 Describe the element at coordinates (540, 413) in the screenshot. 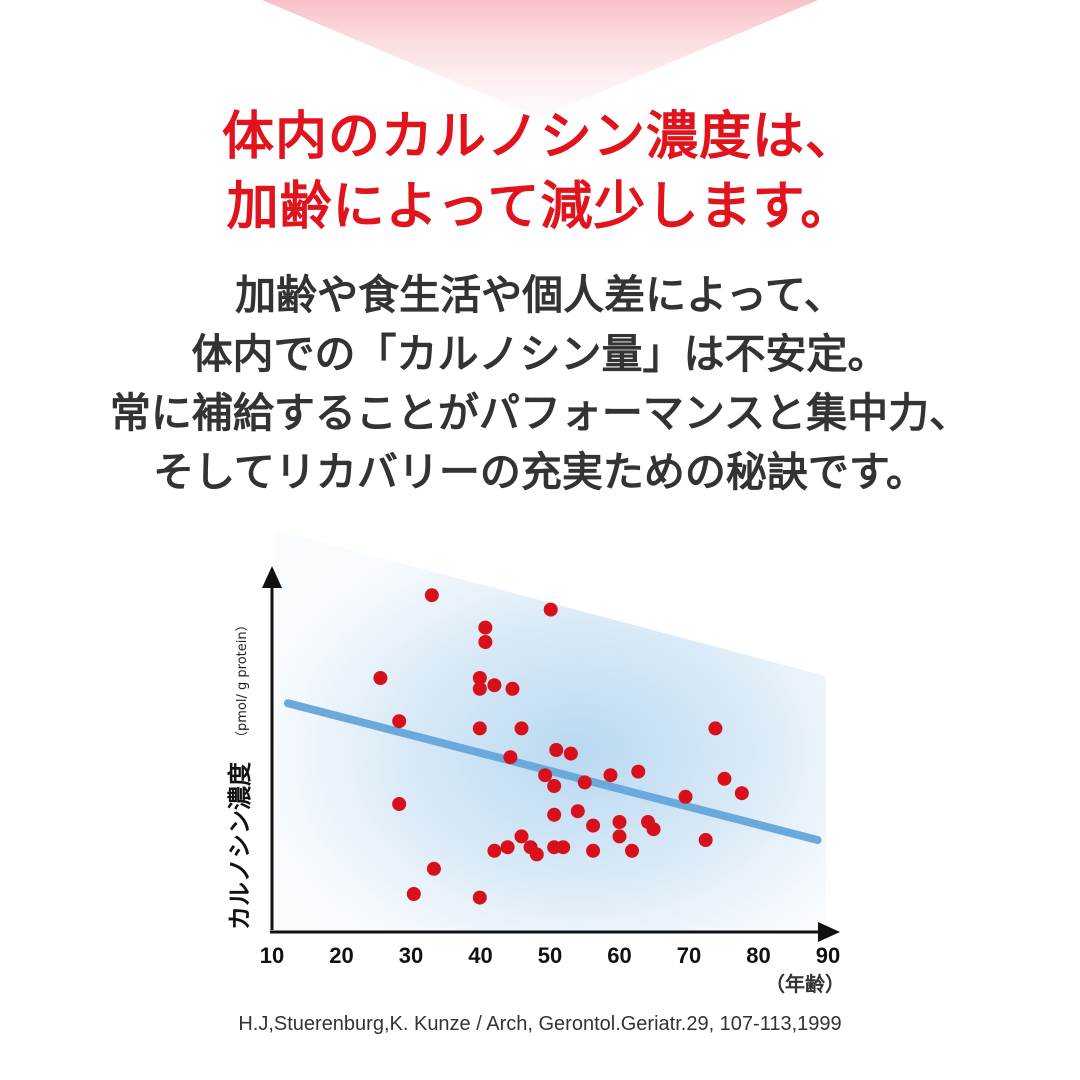

I see `body-line-3: 常に補給することがパフォーマンスと集中力、` at that location.